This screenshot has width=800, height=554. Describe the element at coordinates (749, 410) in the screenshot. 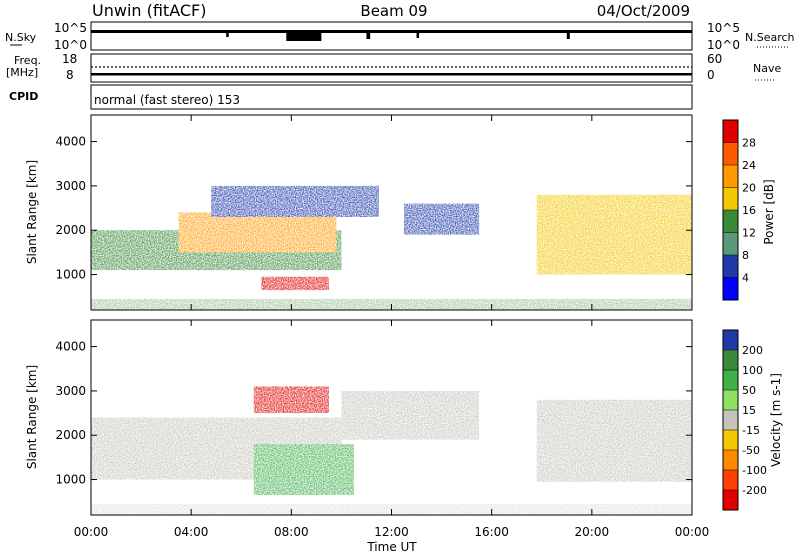

I see `velocity-colorbar-tick: 15` at that location.